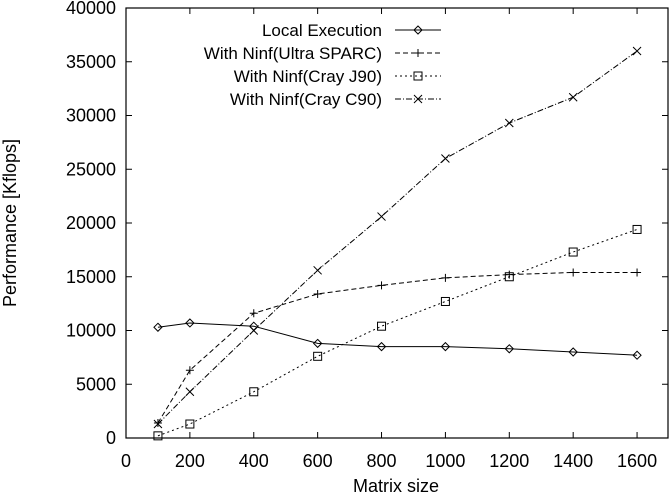 This screenshot has width=669, height=495. Describe the element at coordinates (91, 169) in the screenshot. I see `y-tick-label: 25000` at that location.